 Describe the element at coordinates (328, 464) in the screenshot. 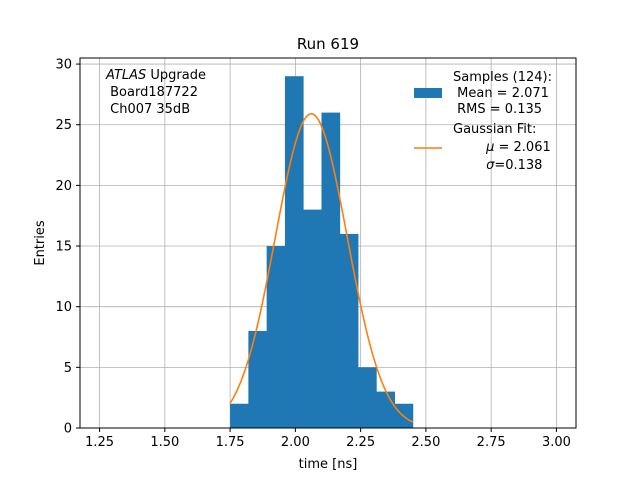

I see `x-axis-label: time [ns]` at that location.